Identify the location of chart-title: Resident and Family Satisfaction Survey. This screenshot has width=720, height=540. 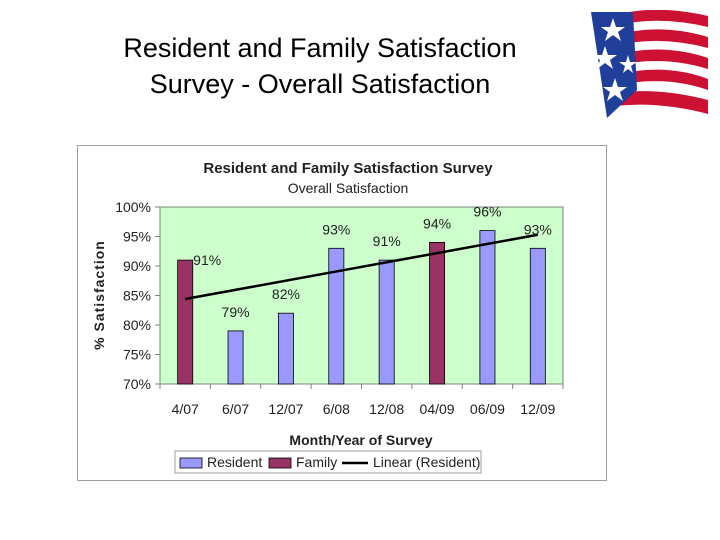
(348, 168).